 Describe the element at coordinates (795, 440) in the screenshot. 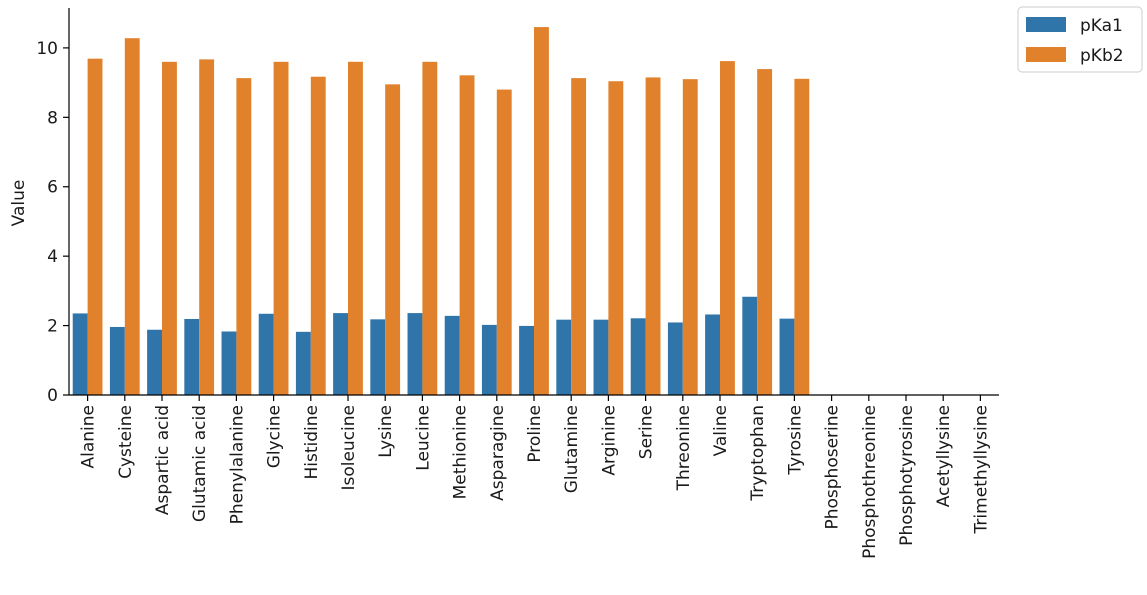

I see `x-tick-label-tyrosine: Tyrosine` at that location.